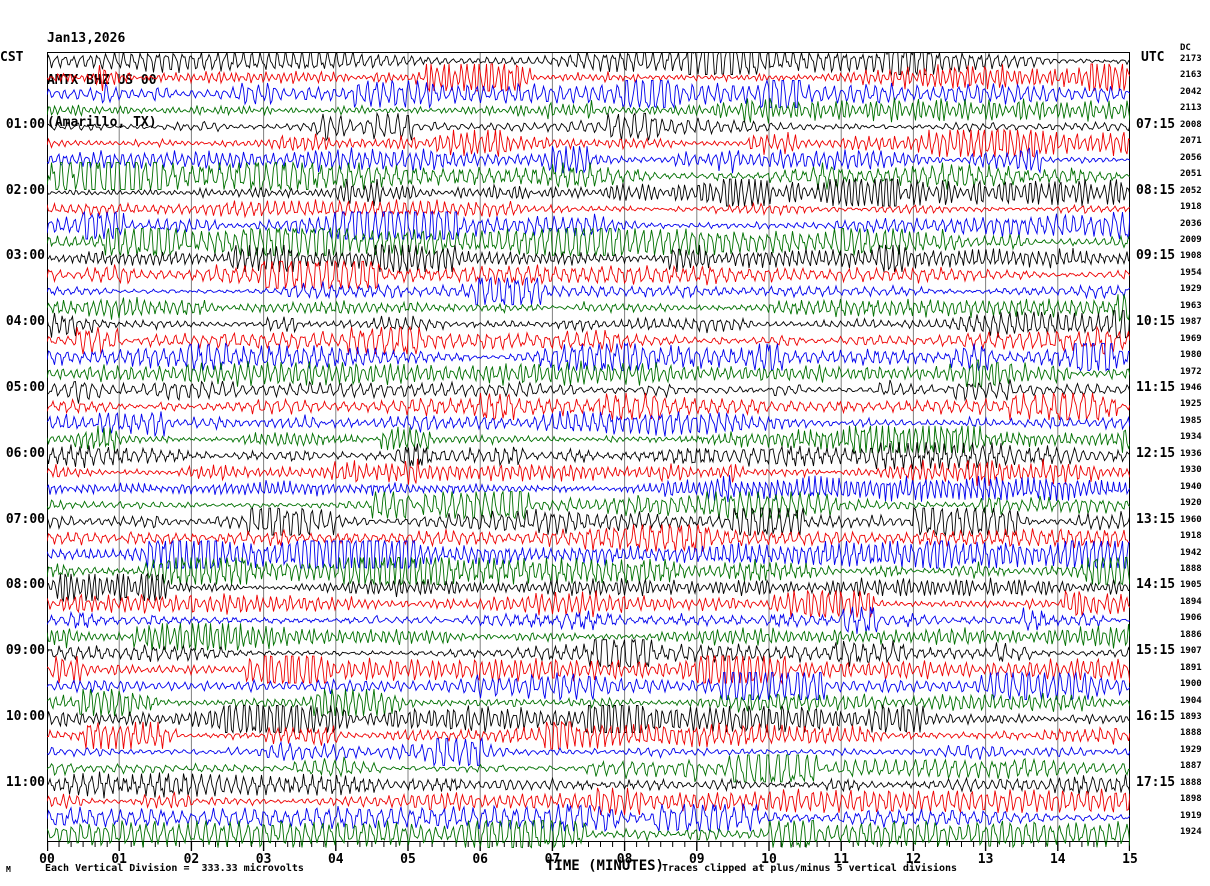 The width and height of the screenshot is (1210, 886). What do you see at coordinates (102, 74) in the screenshot?
I see `station-header: Jan13,2026 AMTX BHZ US 00 (Amarillo, TX)` at bounding box center [102, 74].